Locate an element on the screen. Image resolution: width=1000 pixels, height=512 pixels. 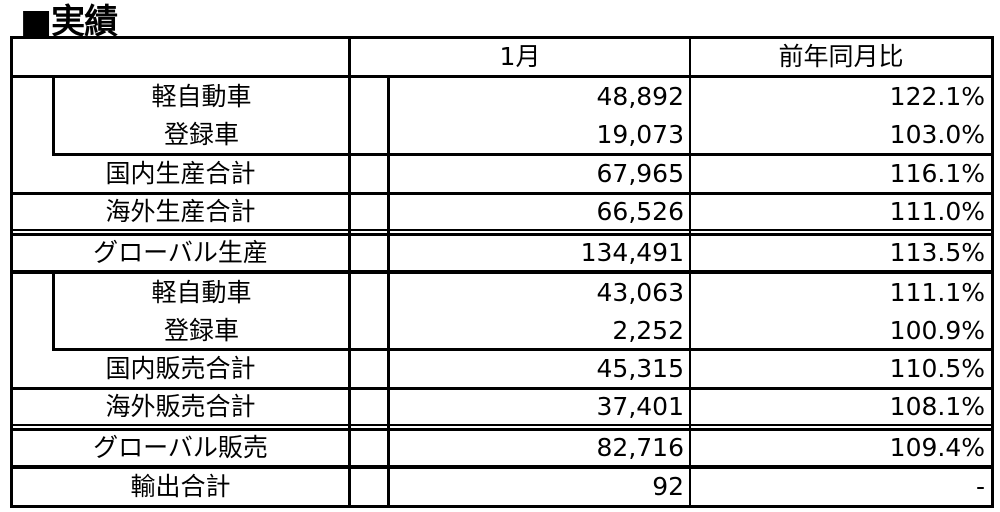
row-ratio: 111.1% is located at coordinates (937, 292).